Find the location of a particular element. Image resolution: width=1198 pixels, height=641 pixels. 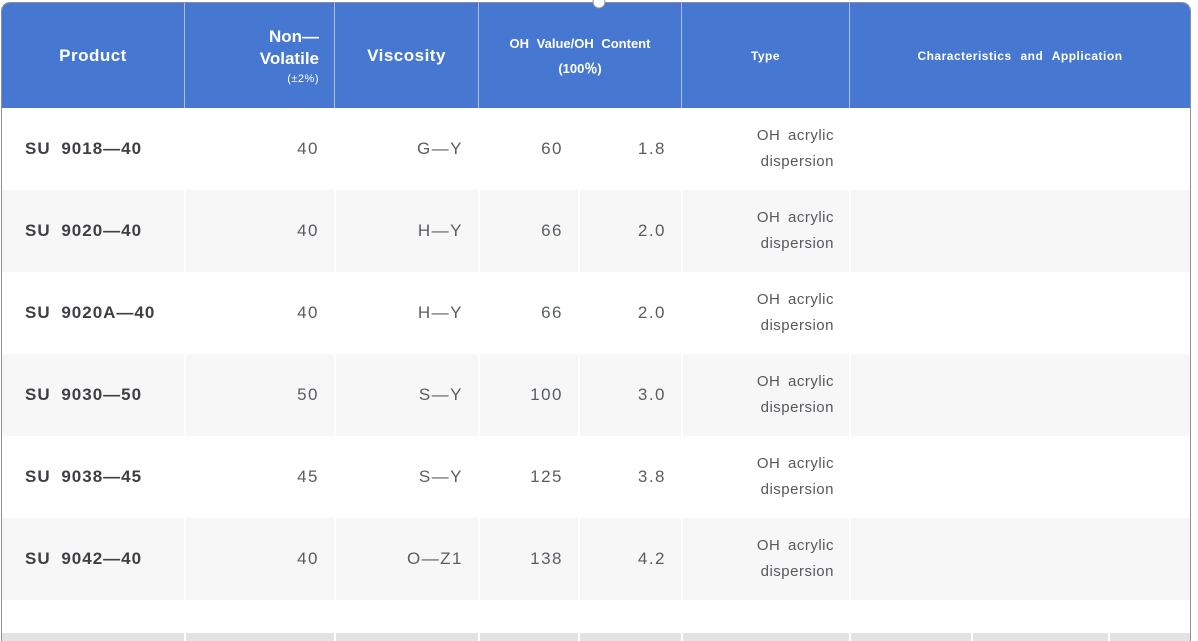

header-cell-type: Type is located at coordinates (765, 55).